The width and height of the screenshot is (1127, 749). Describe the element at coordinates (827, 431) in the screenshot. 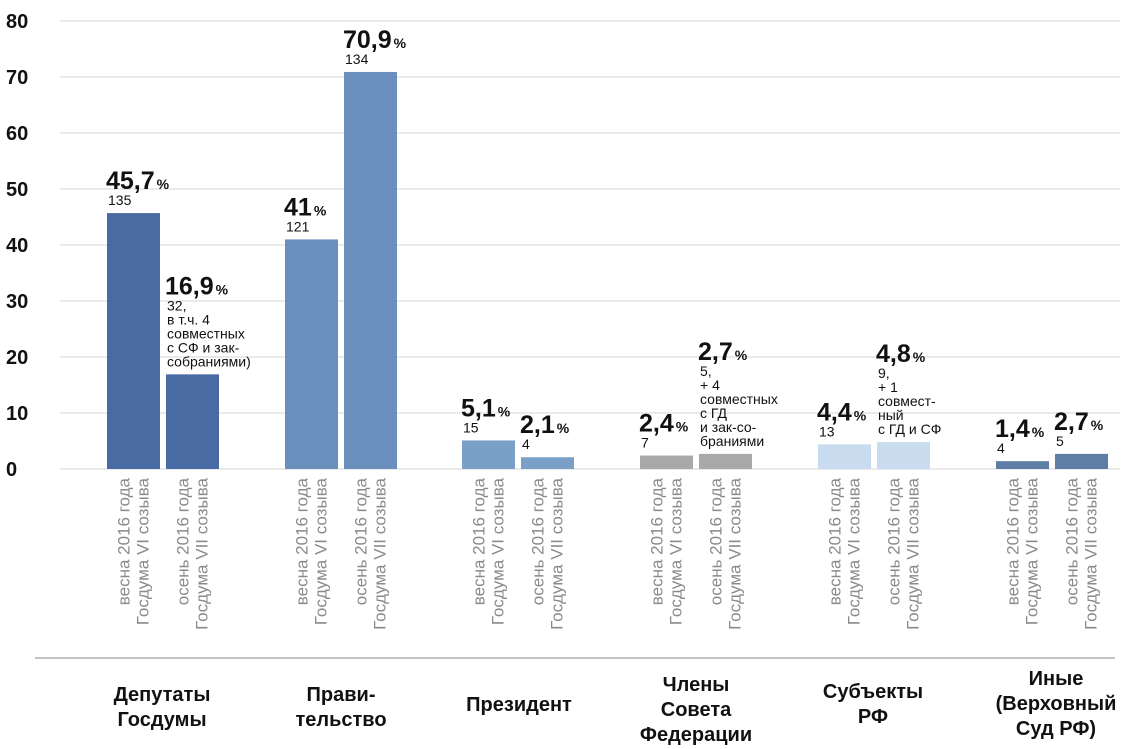

I see `bar-note-line: 13` at that location.